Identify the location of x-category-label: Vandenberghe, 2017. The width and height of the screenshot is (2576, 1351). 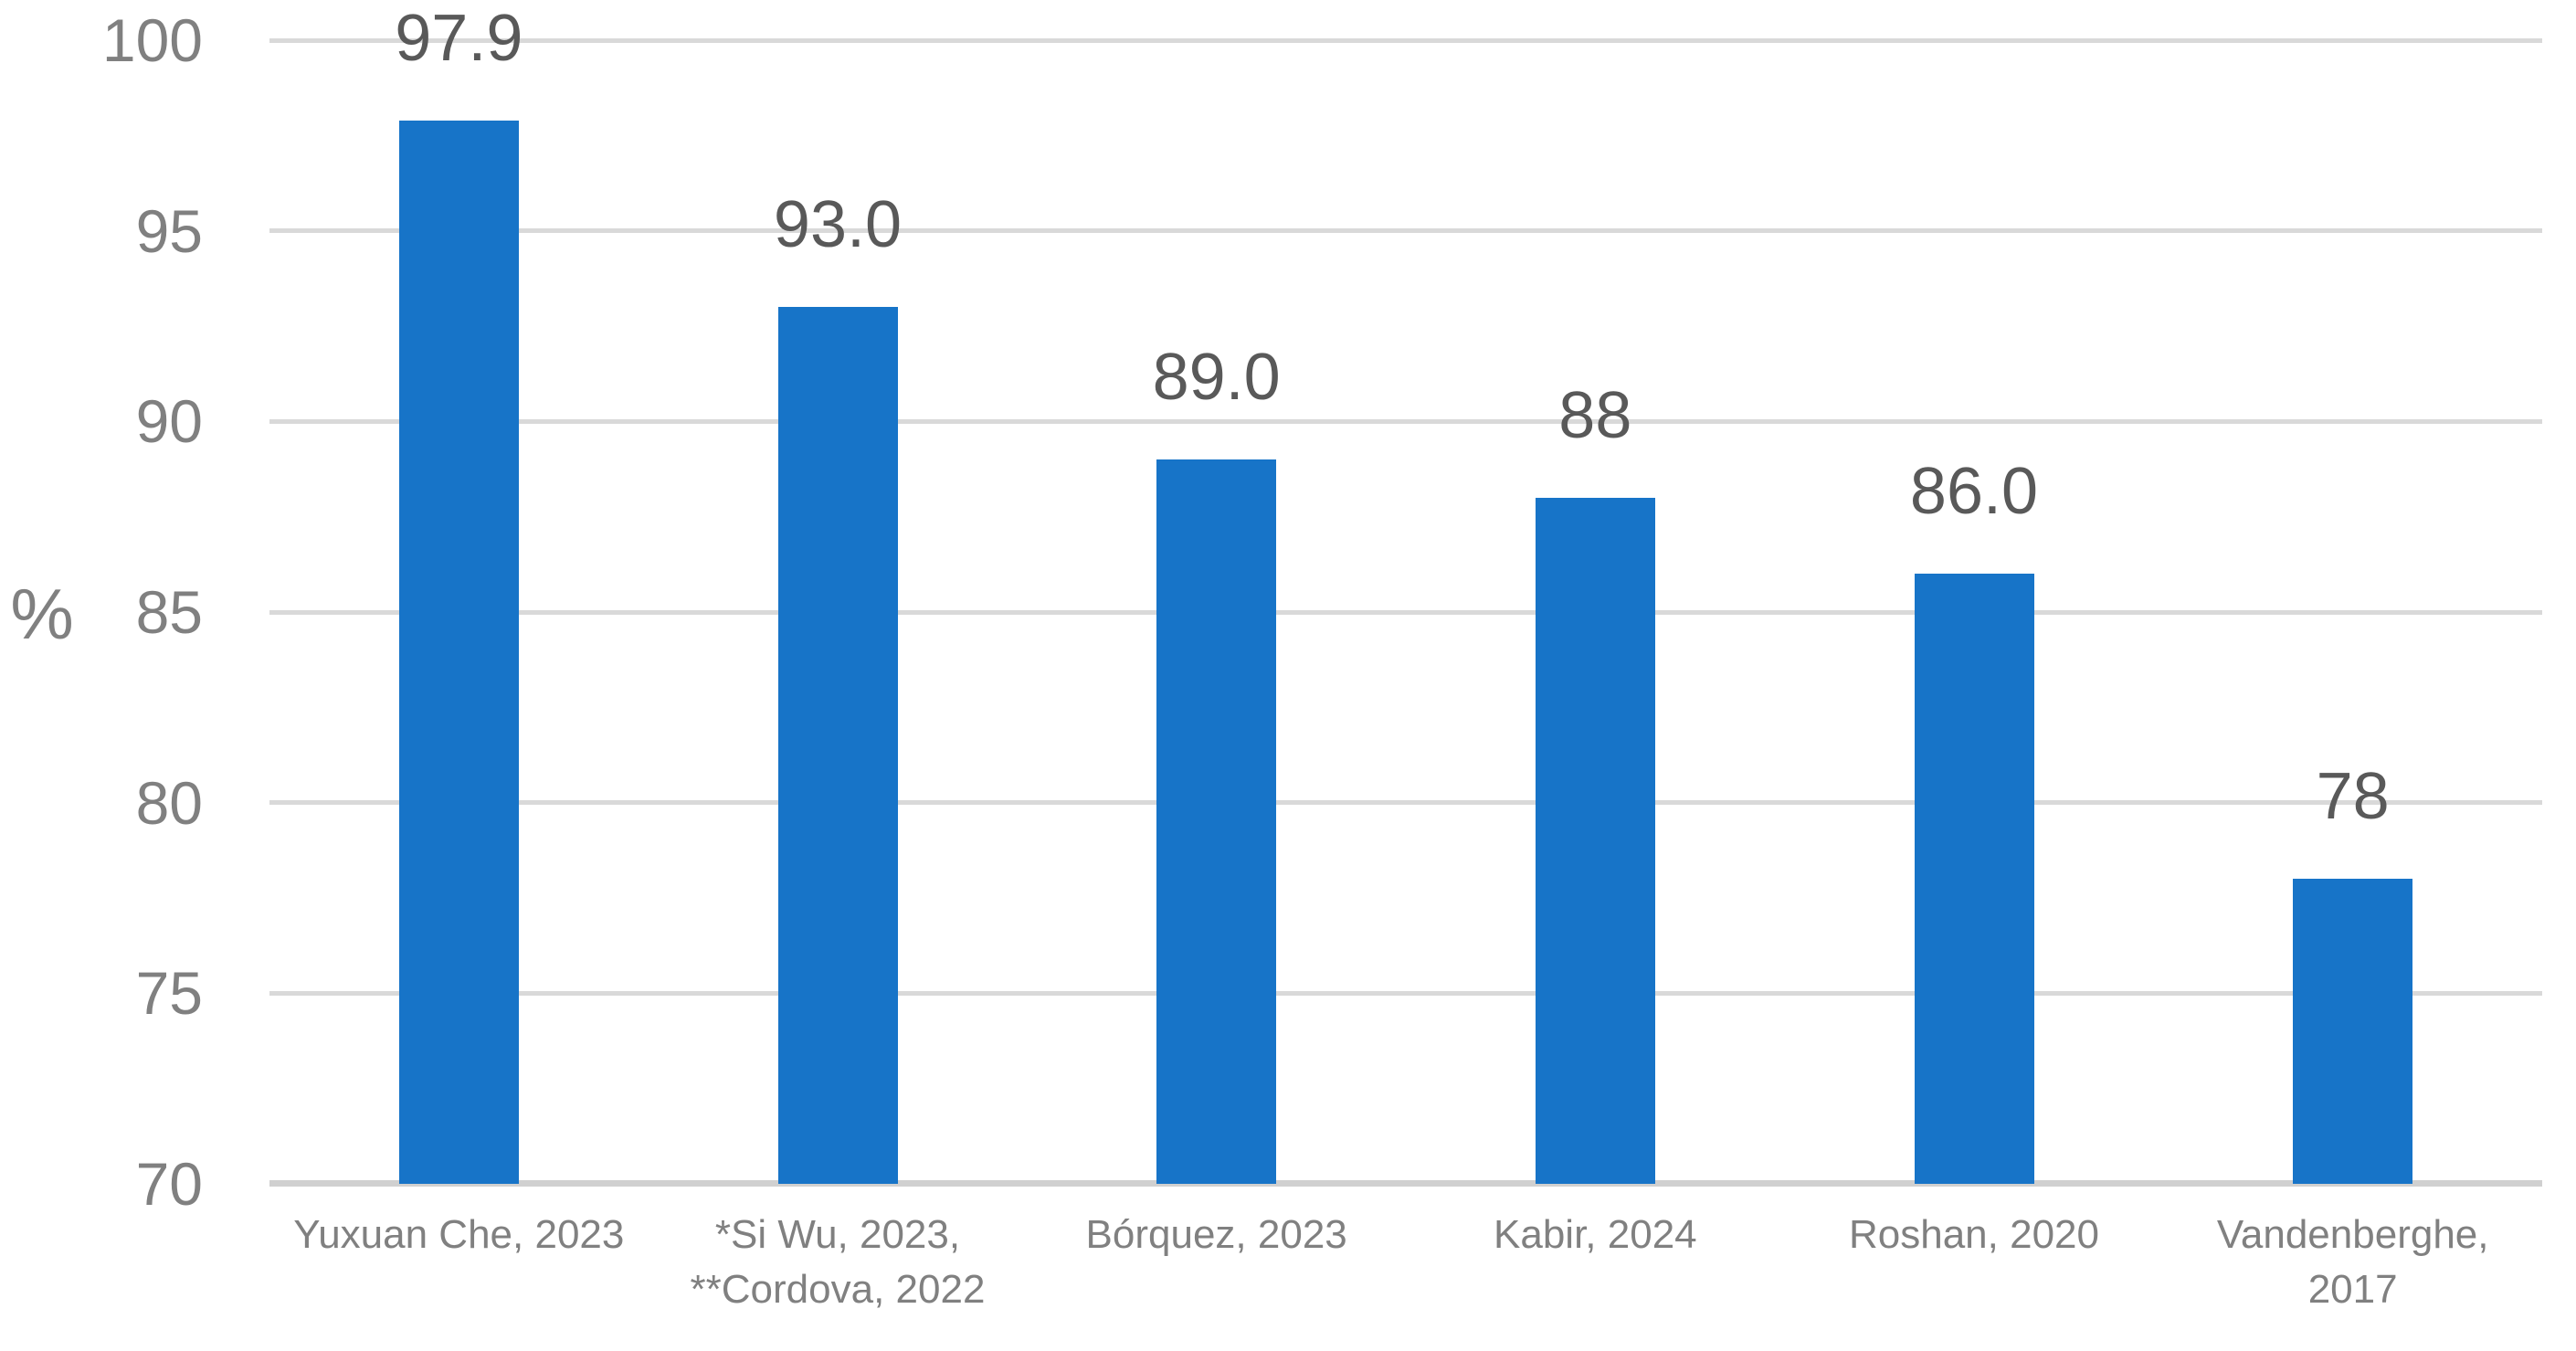
(2352, 1262).